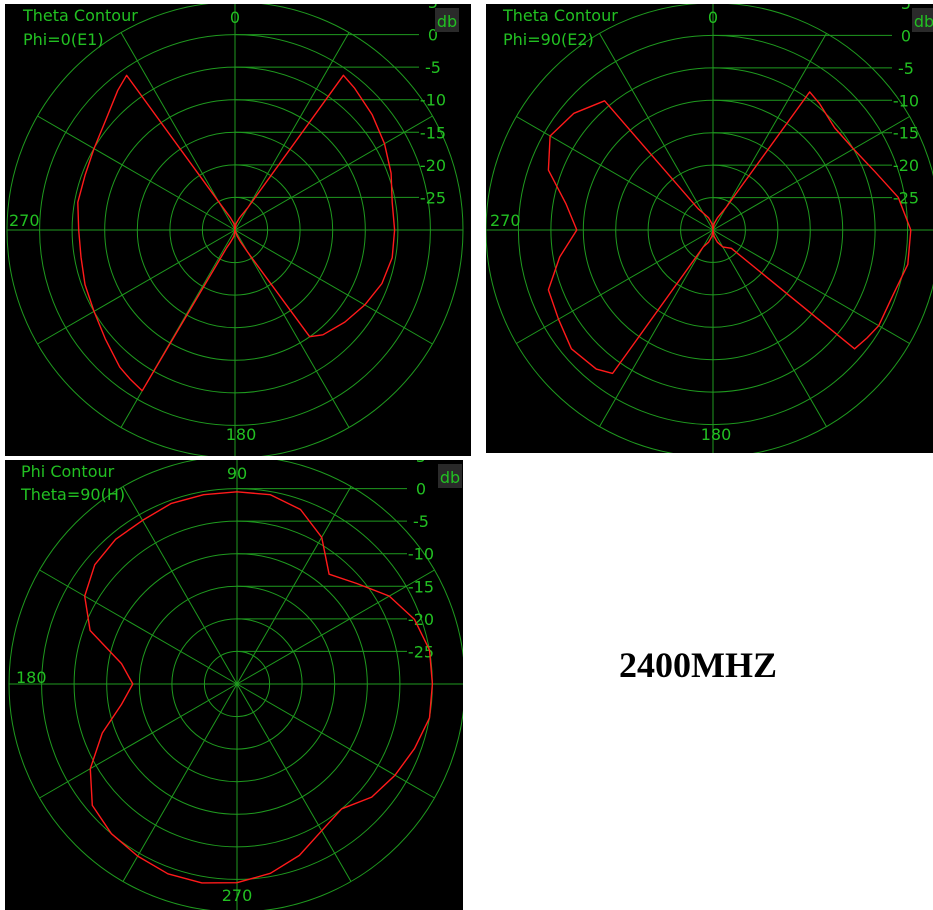  Describe the element at coordinates (237, 473) in the screenshot. I see `angle-label-top: 90` at that location.